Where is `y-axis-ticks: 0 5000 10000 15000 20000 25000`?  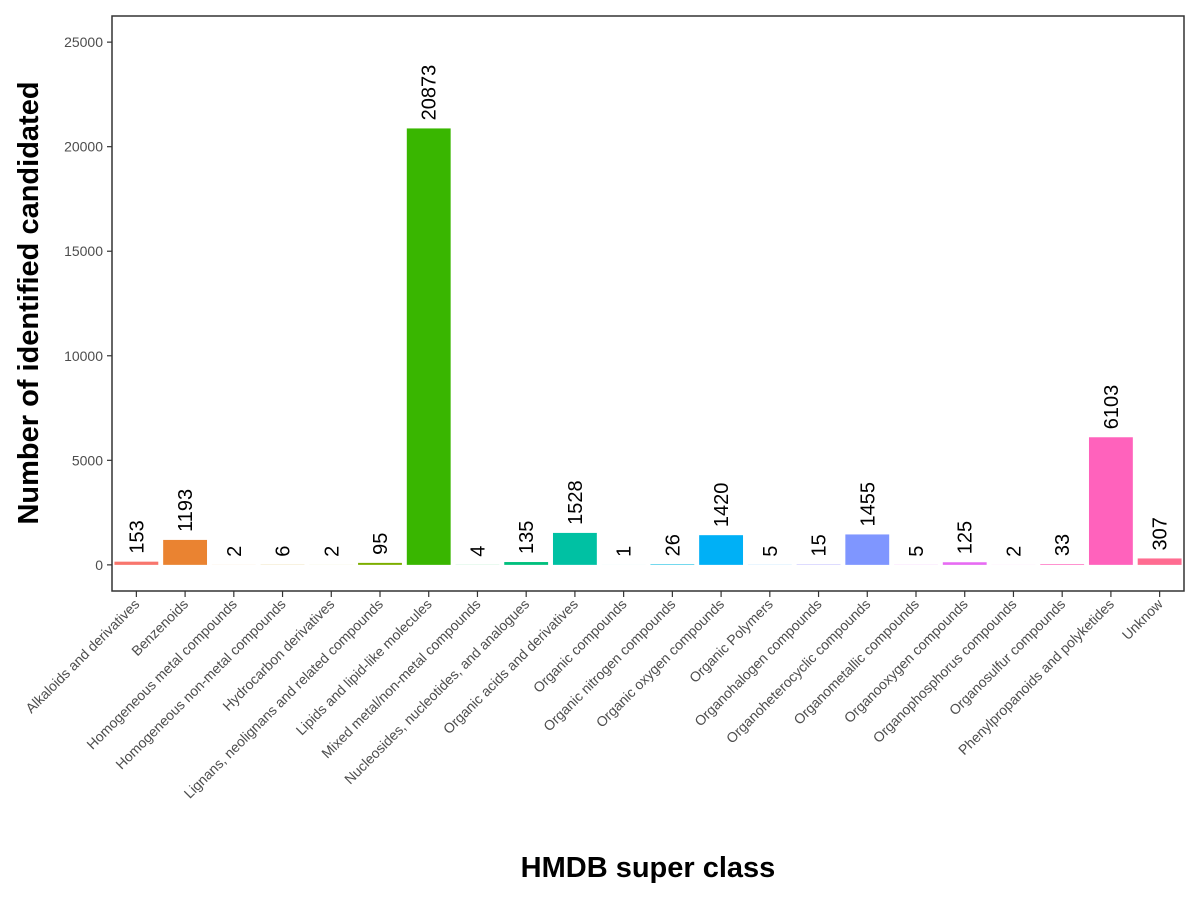 y-axis-ticks: 0 5000 10000 15000 20000 25000 is located at coordinates (88, 303).